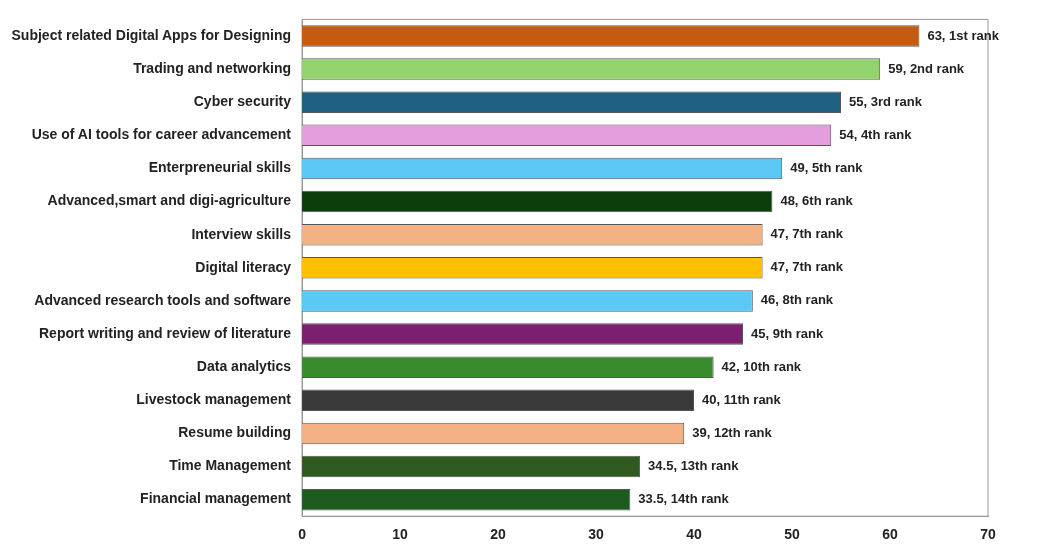  What do you see at coordinates (169, 200) in the screenshot?
I see `y-tick-label: Advanced,smart and digi-agriculture` at bounding box center [169, 200].